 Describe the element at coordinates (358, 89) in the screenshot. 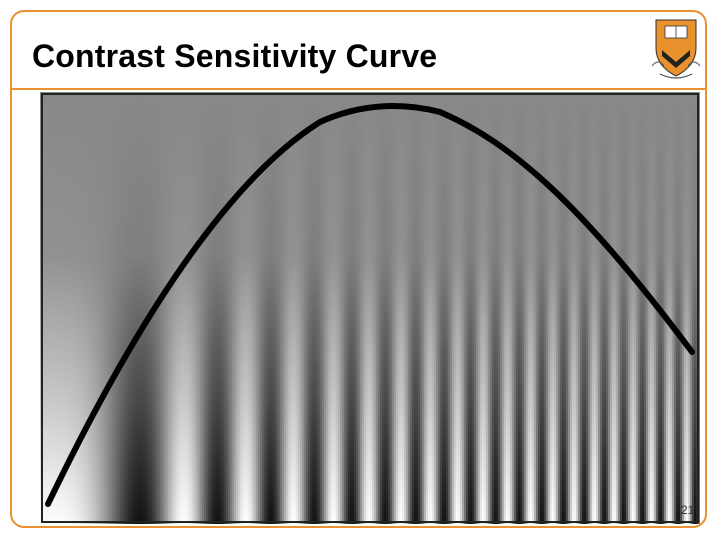

I see `title-divider` at that location.